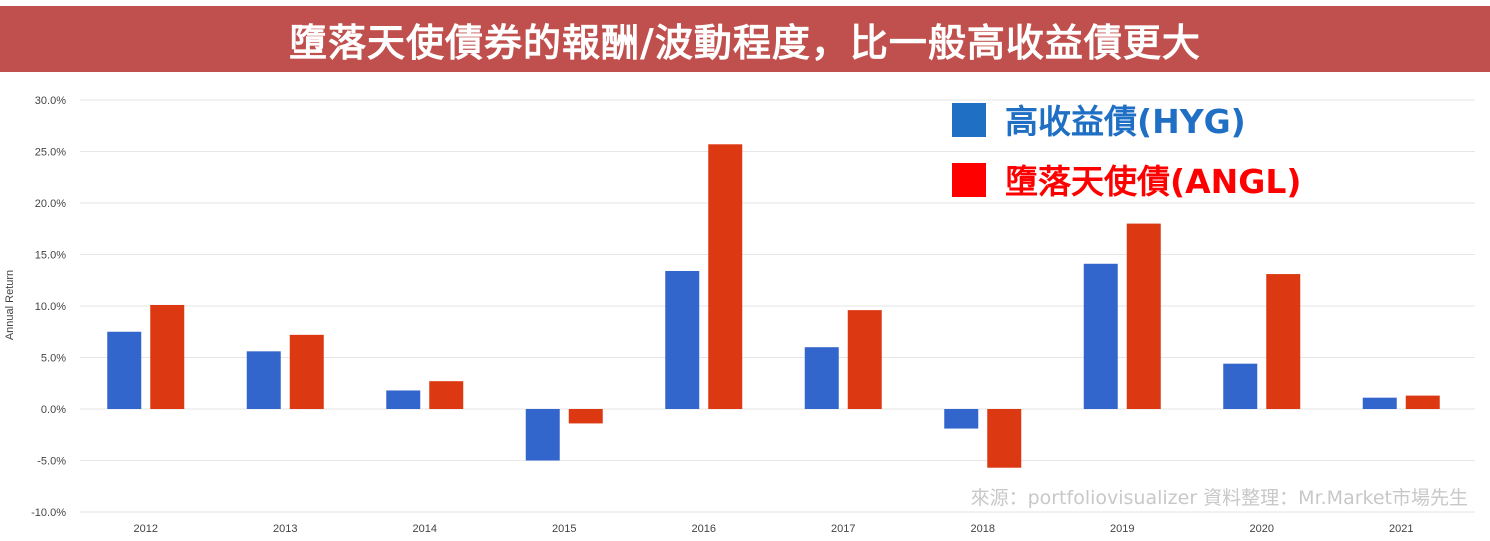 The width and height of the screenshot is (1490, 541). What do you see at coordinates (53, 410) in the screenshot?
I see `y-tick-label: 0.0%` at bounding box center [53, 410].